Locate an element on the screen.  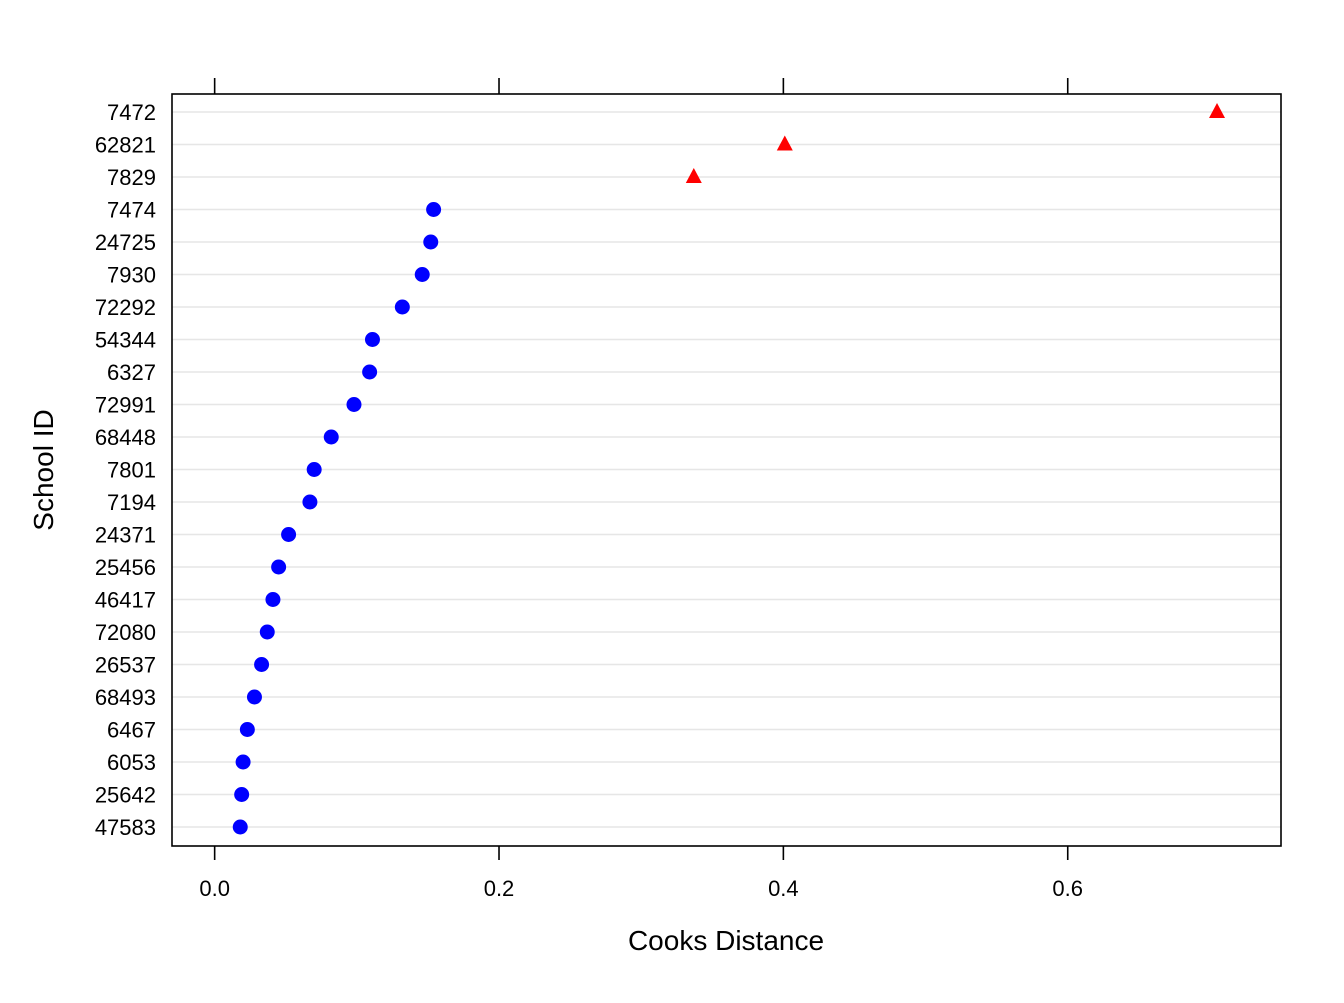
x-tick-label: 0.2 is located at coordinates (499, 888).